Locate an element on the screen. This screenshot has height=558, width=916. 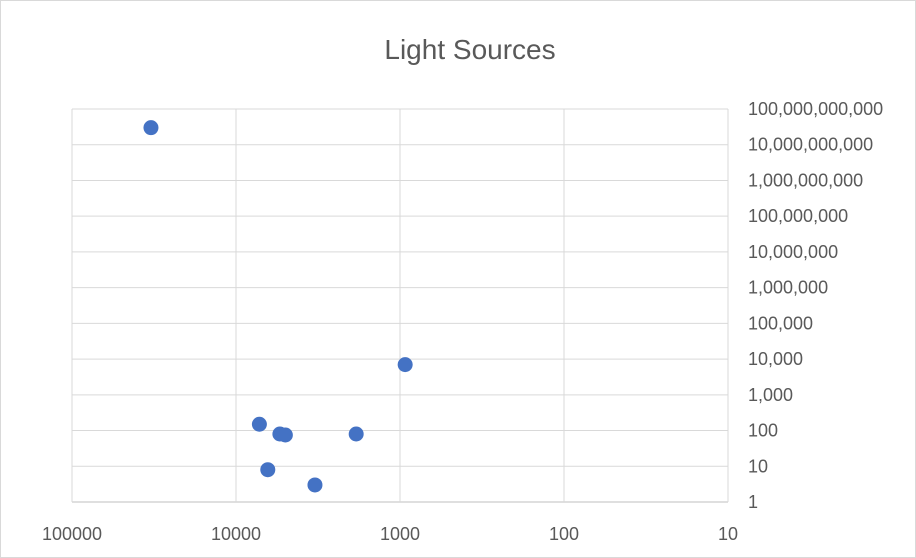
y-tick-label: 1,000 is located at coordinates (770, 395).